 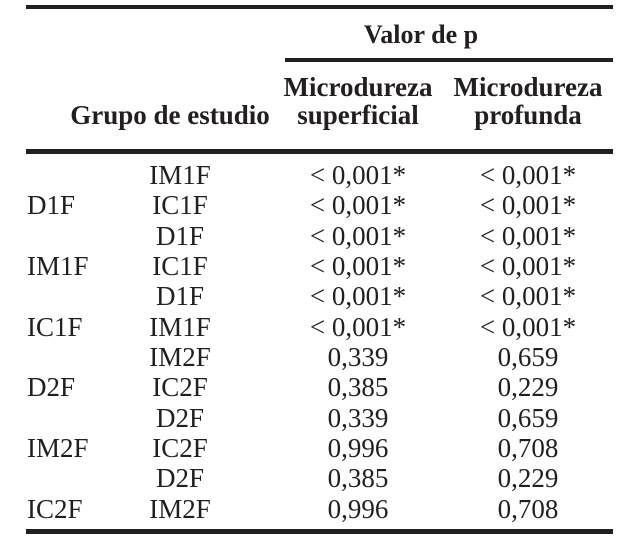 What do you see at coordinates (319, 509) in the screenshot?
I see `table-row: IC2F IM2F 0,996 0,708` at bounding box center [319, 509].